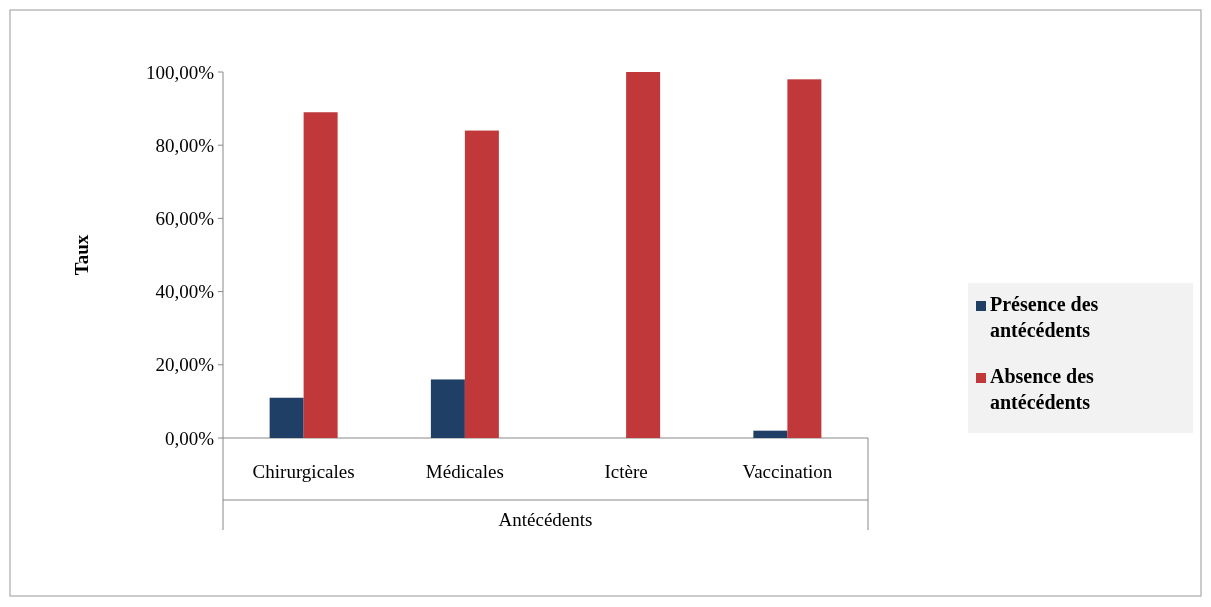  I want to click on y-axis-title: Taux, so click(81, 255).